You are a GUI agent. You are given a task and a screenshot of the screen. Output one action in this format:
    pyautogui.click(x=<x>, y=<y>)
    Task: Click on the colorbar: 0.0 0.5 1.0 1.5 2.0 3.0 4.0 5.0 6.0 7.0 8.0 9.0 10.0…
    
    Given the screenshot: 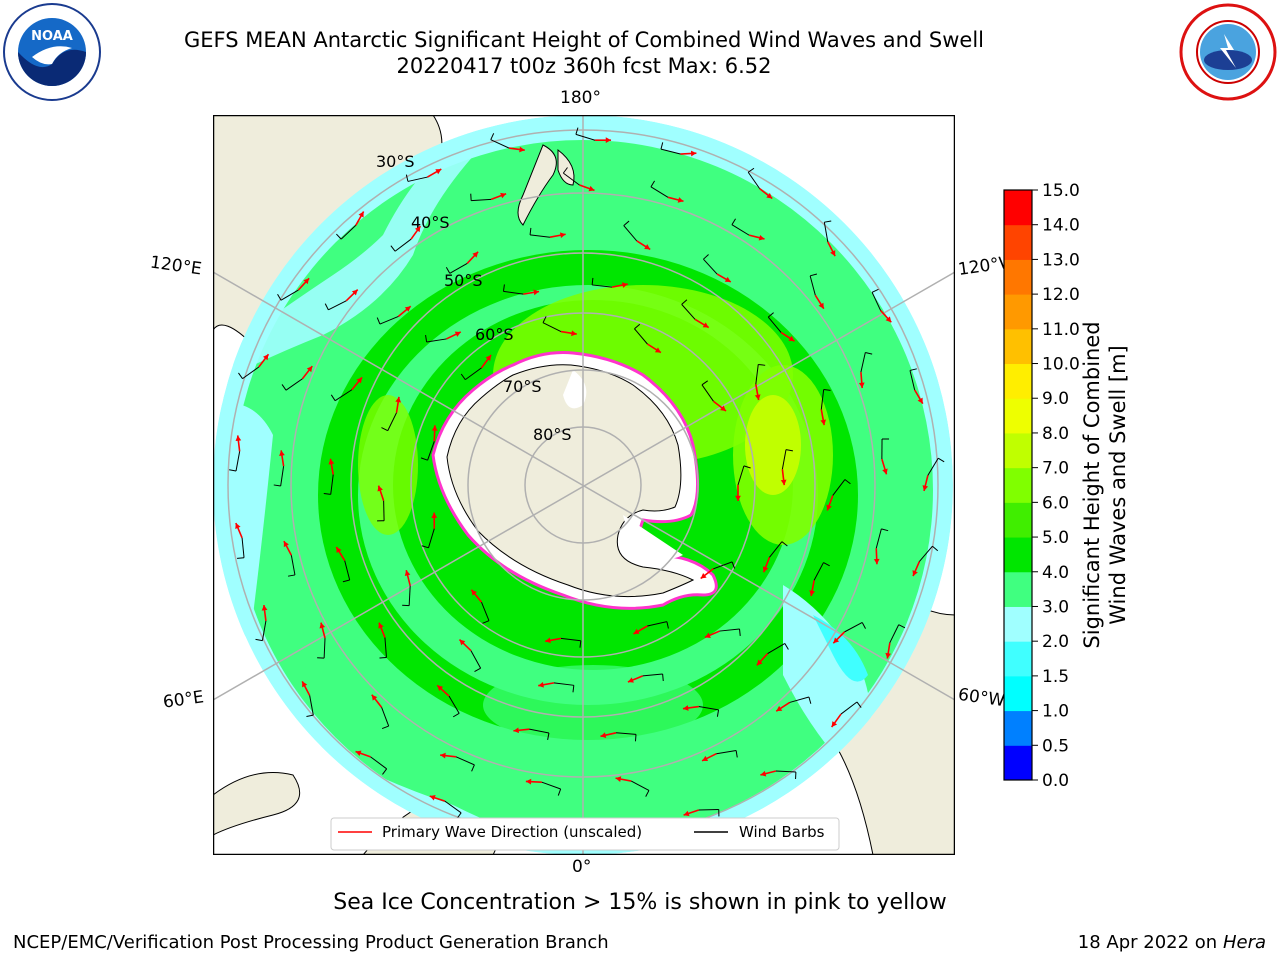 What is the action you would take?
    pyautogui.click(x=1041, y=485)
    